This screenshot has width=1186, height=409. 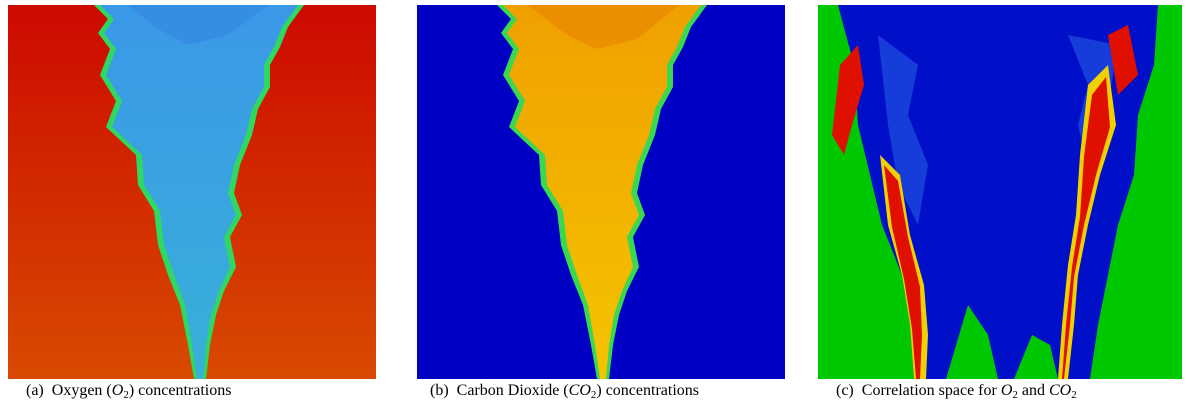 What do you see at coordinates (903, 272) in the screenshot?
I see `correlation-left-band-hot` at bounding box center [903, 272].